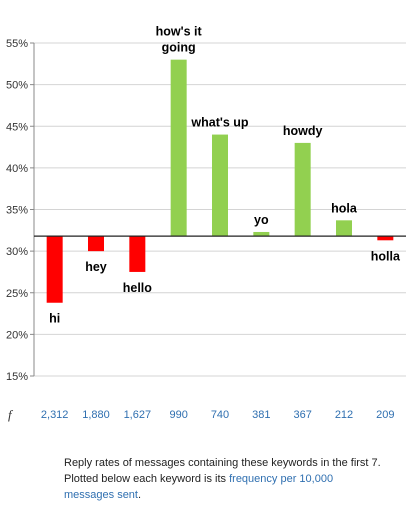 Image resolution: width=419 pixels, height=512 pixels. I want to click on frequency-row: f 2,312 1,880 1,627 990 740 381 367 212 209, so click(201, 414).